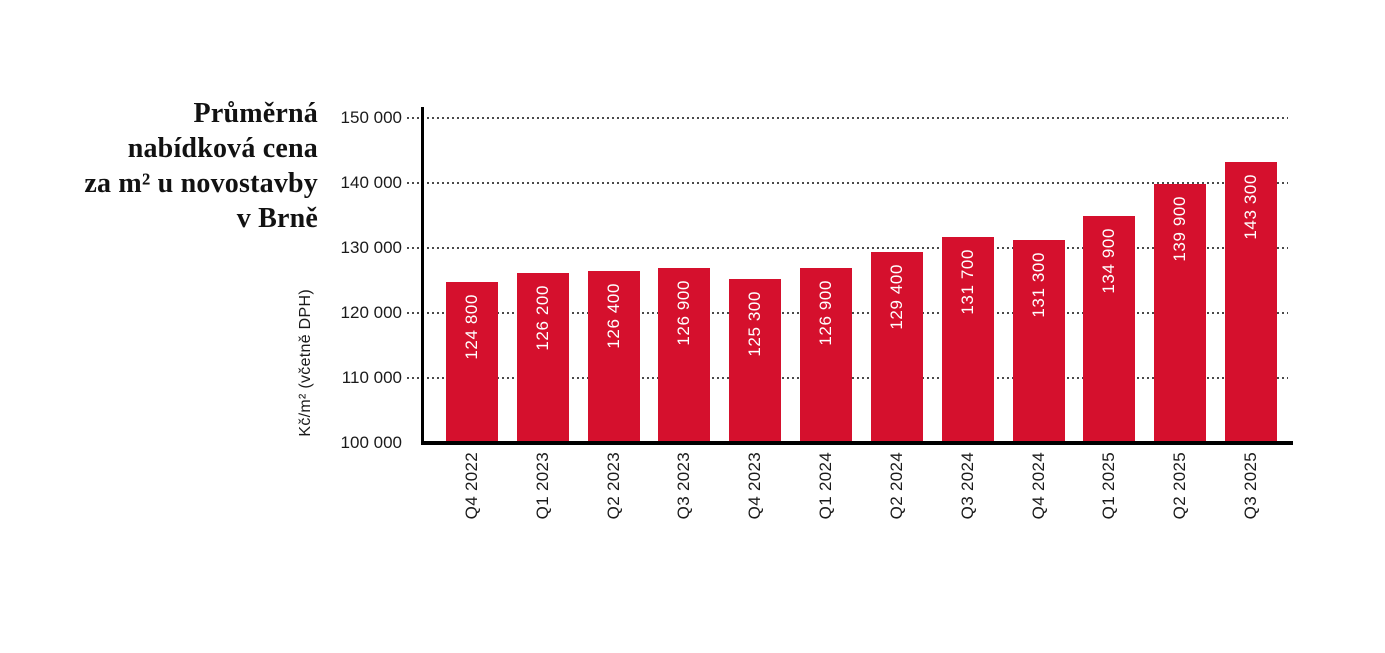  Describe the element at coordinates (968, 340) in the screenshot. I see `bar-q3-2024: 131 700` at that location.